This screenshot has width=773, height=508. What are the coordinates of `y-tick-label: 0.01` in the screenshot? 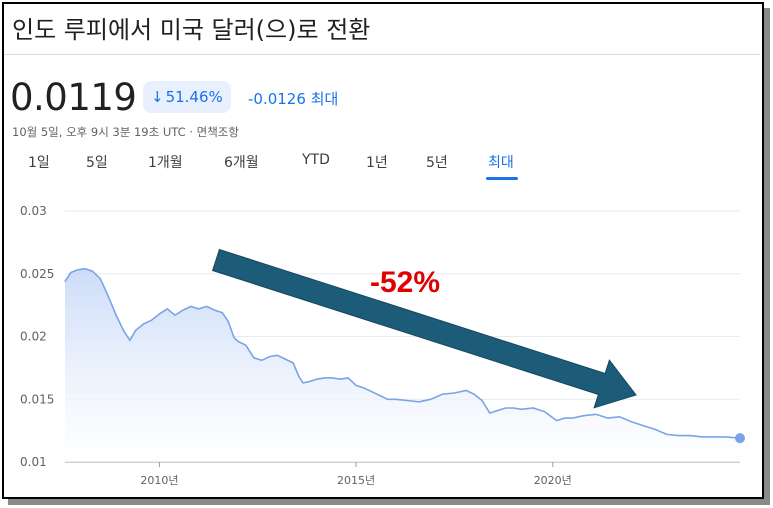 It's located at (33, 462).